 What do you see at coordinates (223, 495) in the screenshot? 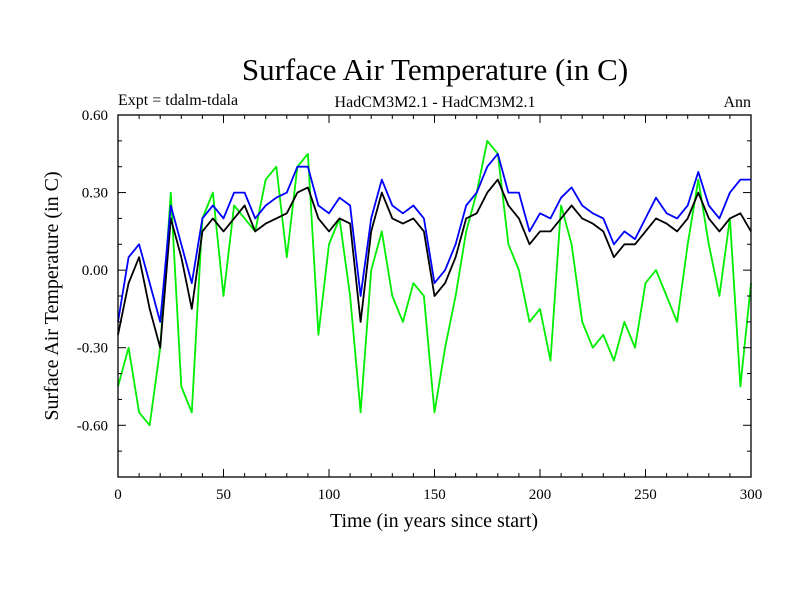
I see `x-tick-label: 50` at bounding box center [223, 495].